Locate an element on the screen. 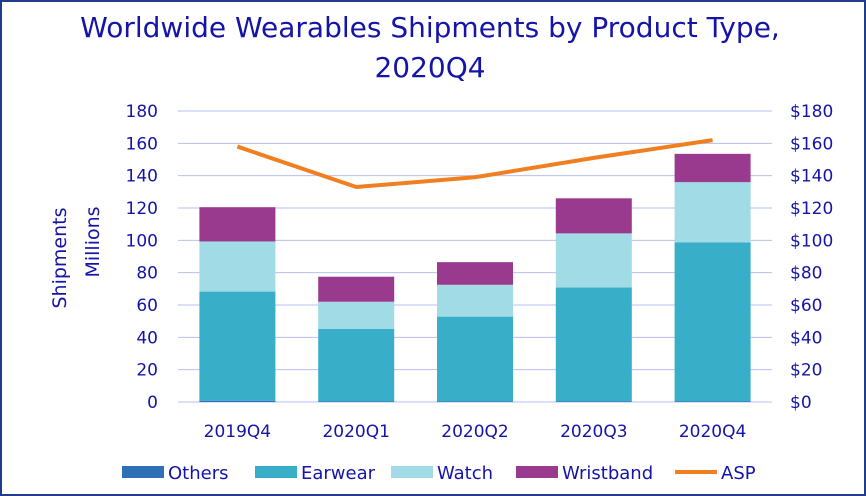  legend-label: Wristband is located at coordinates (607, 473).